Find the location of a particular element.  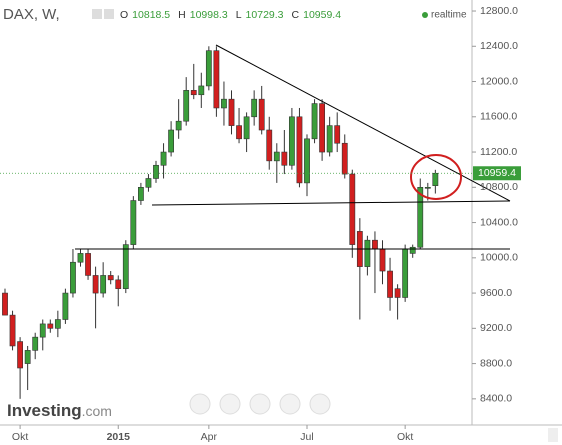

last-price-label: 10959.4 is located at coordinates (497, 173).